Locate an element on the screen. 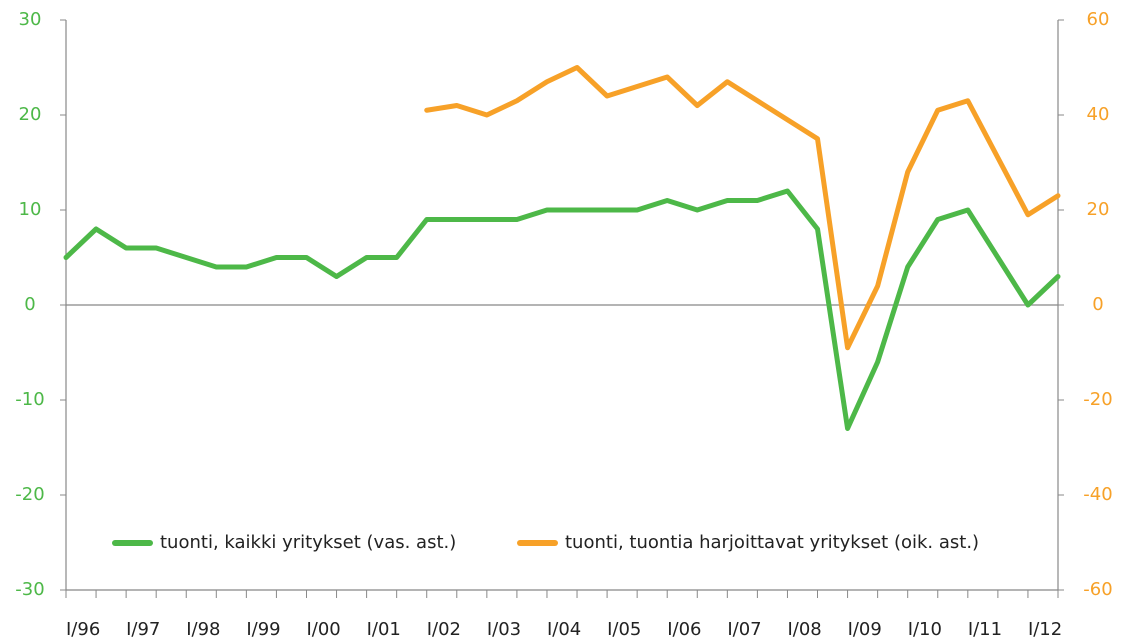 The width and height of the screenshot is (1121, 641). y2-tick-label: 20 is located at coordinates (1098, 209).